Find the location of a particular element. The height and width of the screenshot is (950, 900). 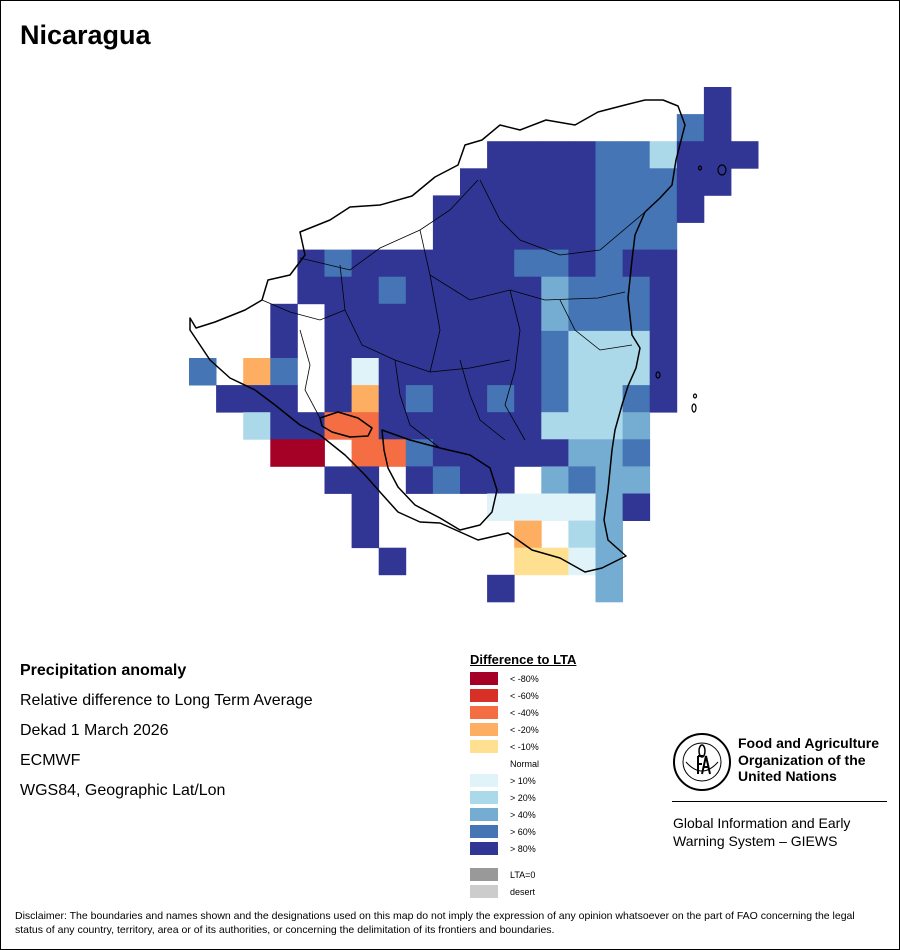

lake-managua is located at coordinates (346, 424).